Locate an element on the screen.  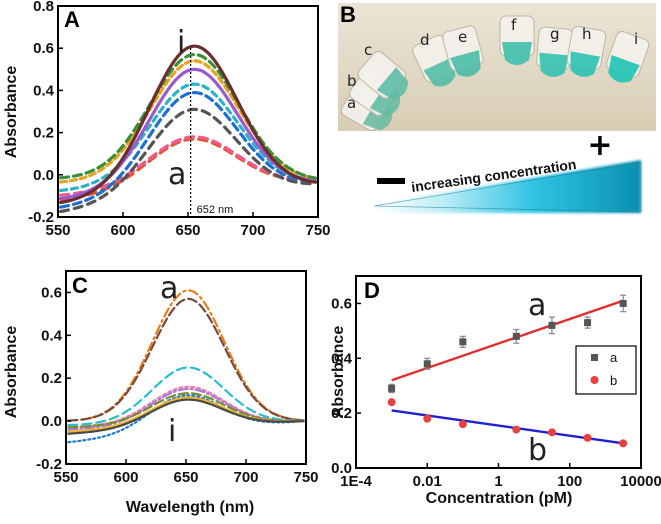
tubes: abc d e f g h i is located at coordinates (495, 73).